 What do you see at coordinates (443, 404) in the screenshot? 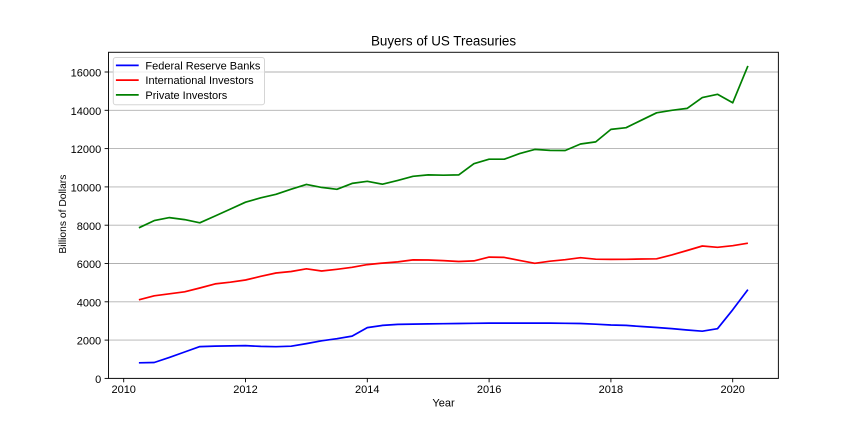
I see `svg-text: Year` at bounding box center [443, 404].